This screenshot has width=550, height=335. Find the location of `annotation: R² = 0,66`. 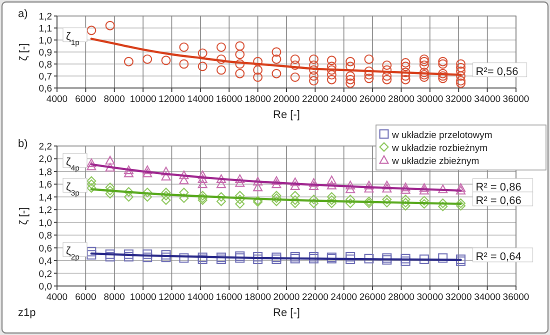

annotation: R² = 0,66 is located at coordinates (499, 200).